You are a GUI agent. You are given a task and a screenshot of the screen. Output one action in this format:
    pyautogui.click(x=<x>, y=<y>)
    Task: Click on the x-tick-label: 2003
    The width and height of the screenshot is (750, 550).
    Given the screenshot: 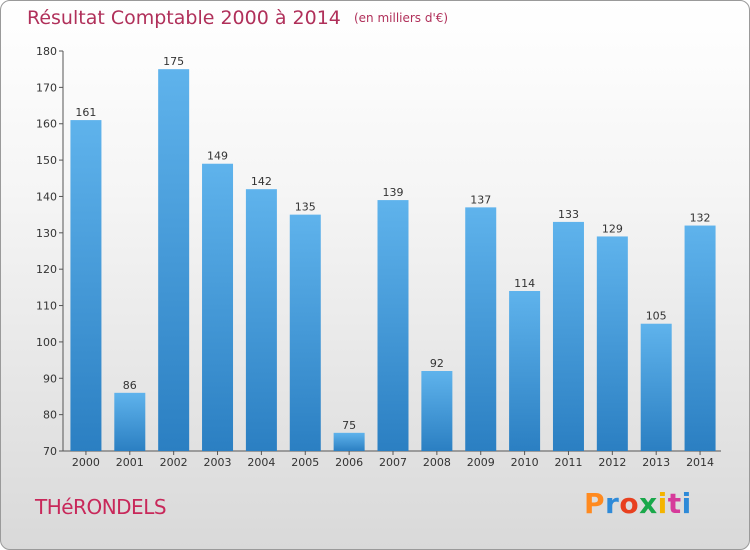 What is the action you would take?
    pyautogui.click(x=218, y=462)
    